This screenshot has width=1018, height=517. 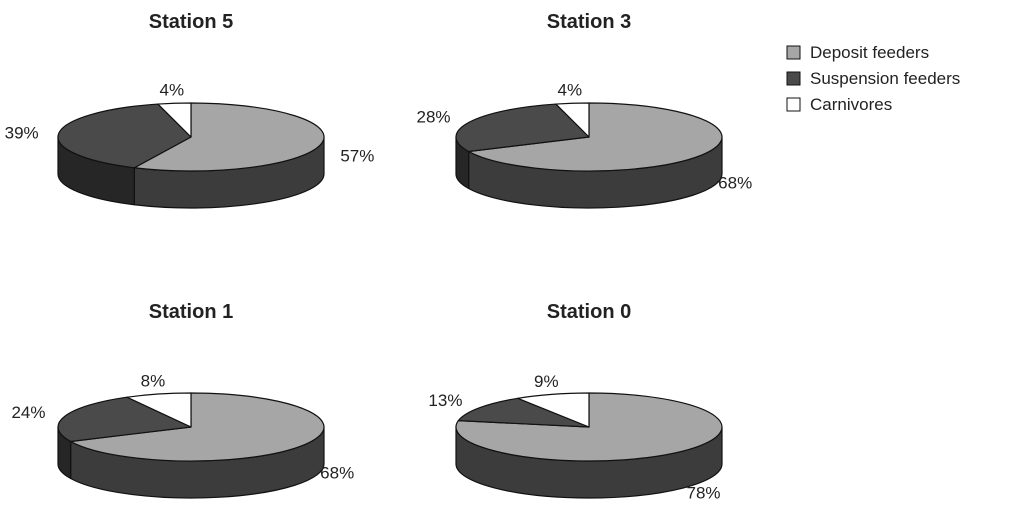 I want to click on pct-label-carnivores-station-5: 4%, so click(x=172, y=89).